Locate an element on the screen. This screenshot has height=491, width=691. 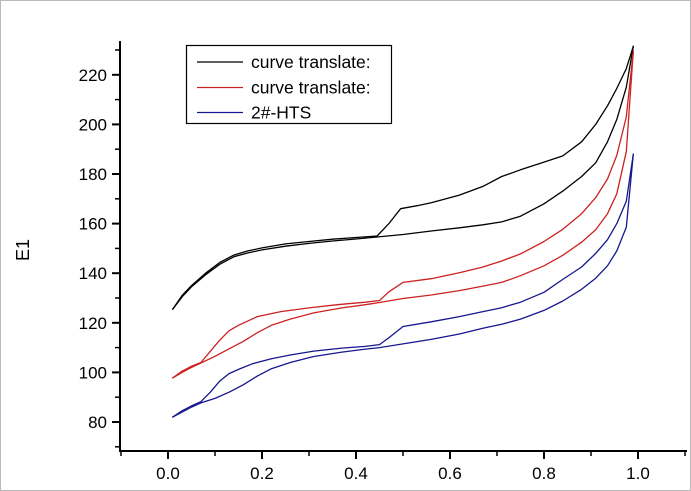
y-tick-label: 200 is located at coordinates (93, 124).